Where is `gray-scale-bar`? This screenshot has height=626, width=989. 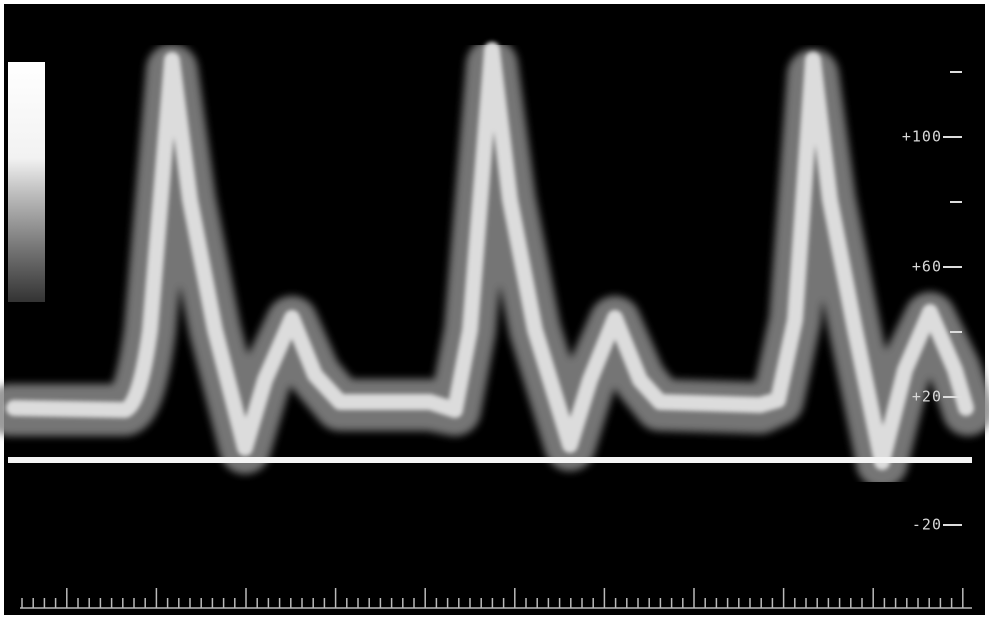 gray-scale-bar is located at coordinates (26, 182).